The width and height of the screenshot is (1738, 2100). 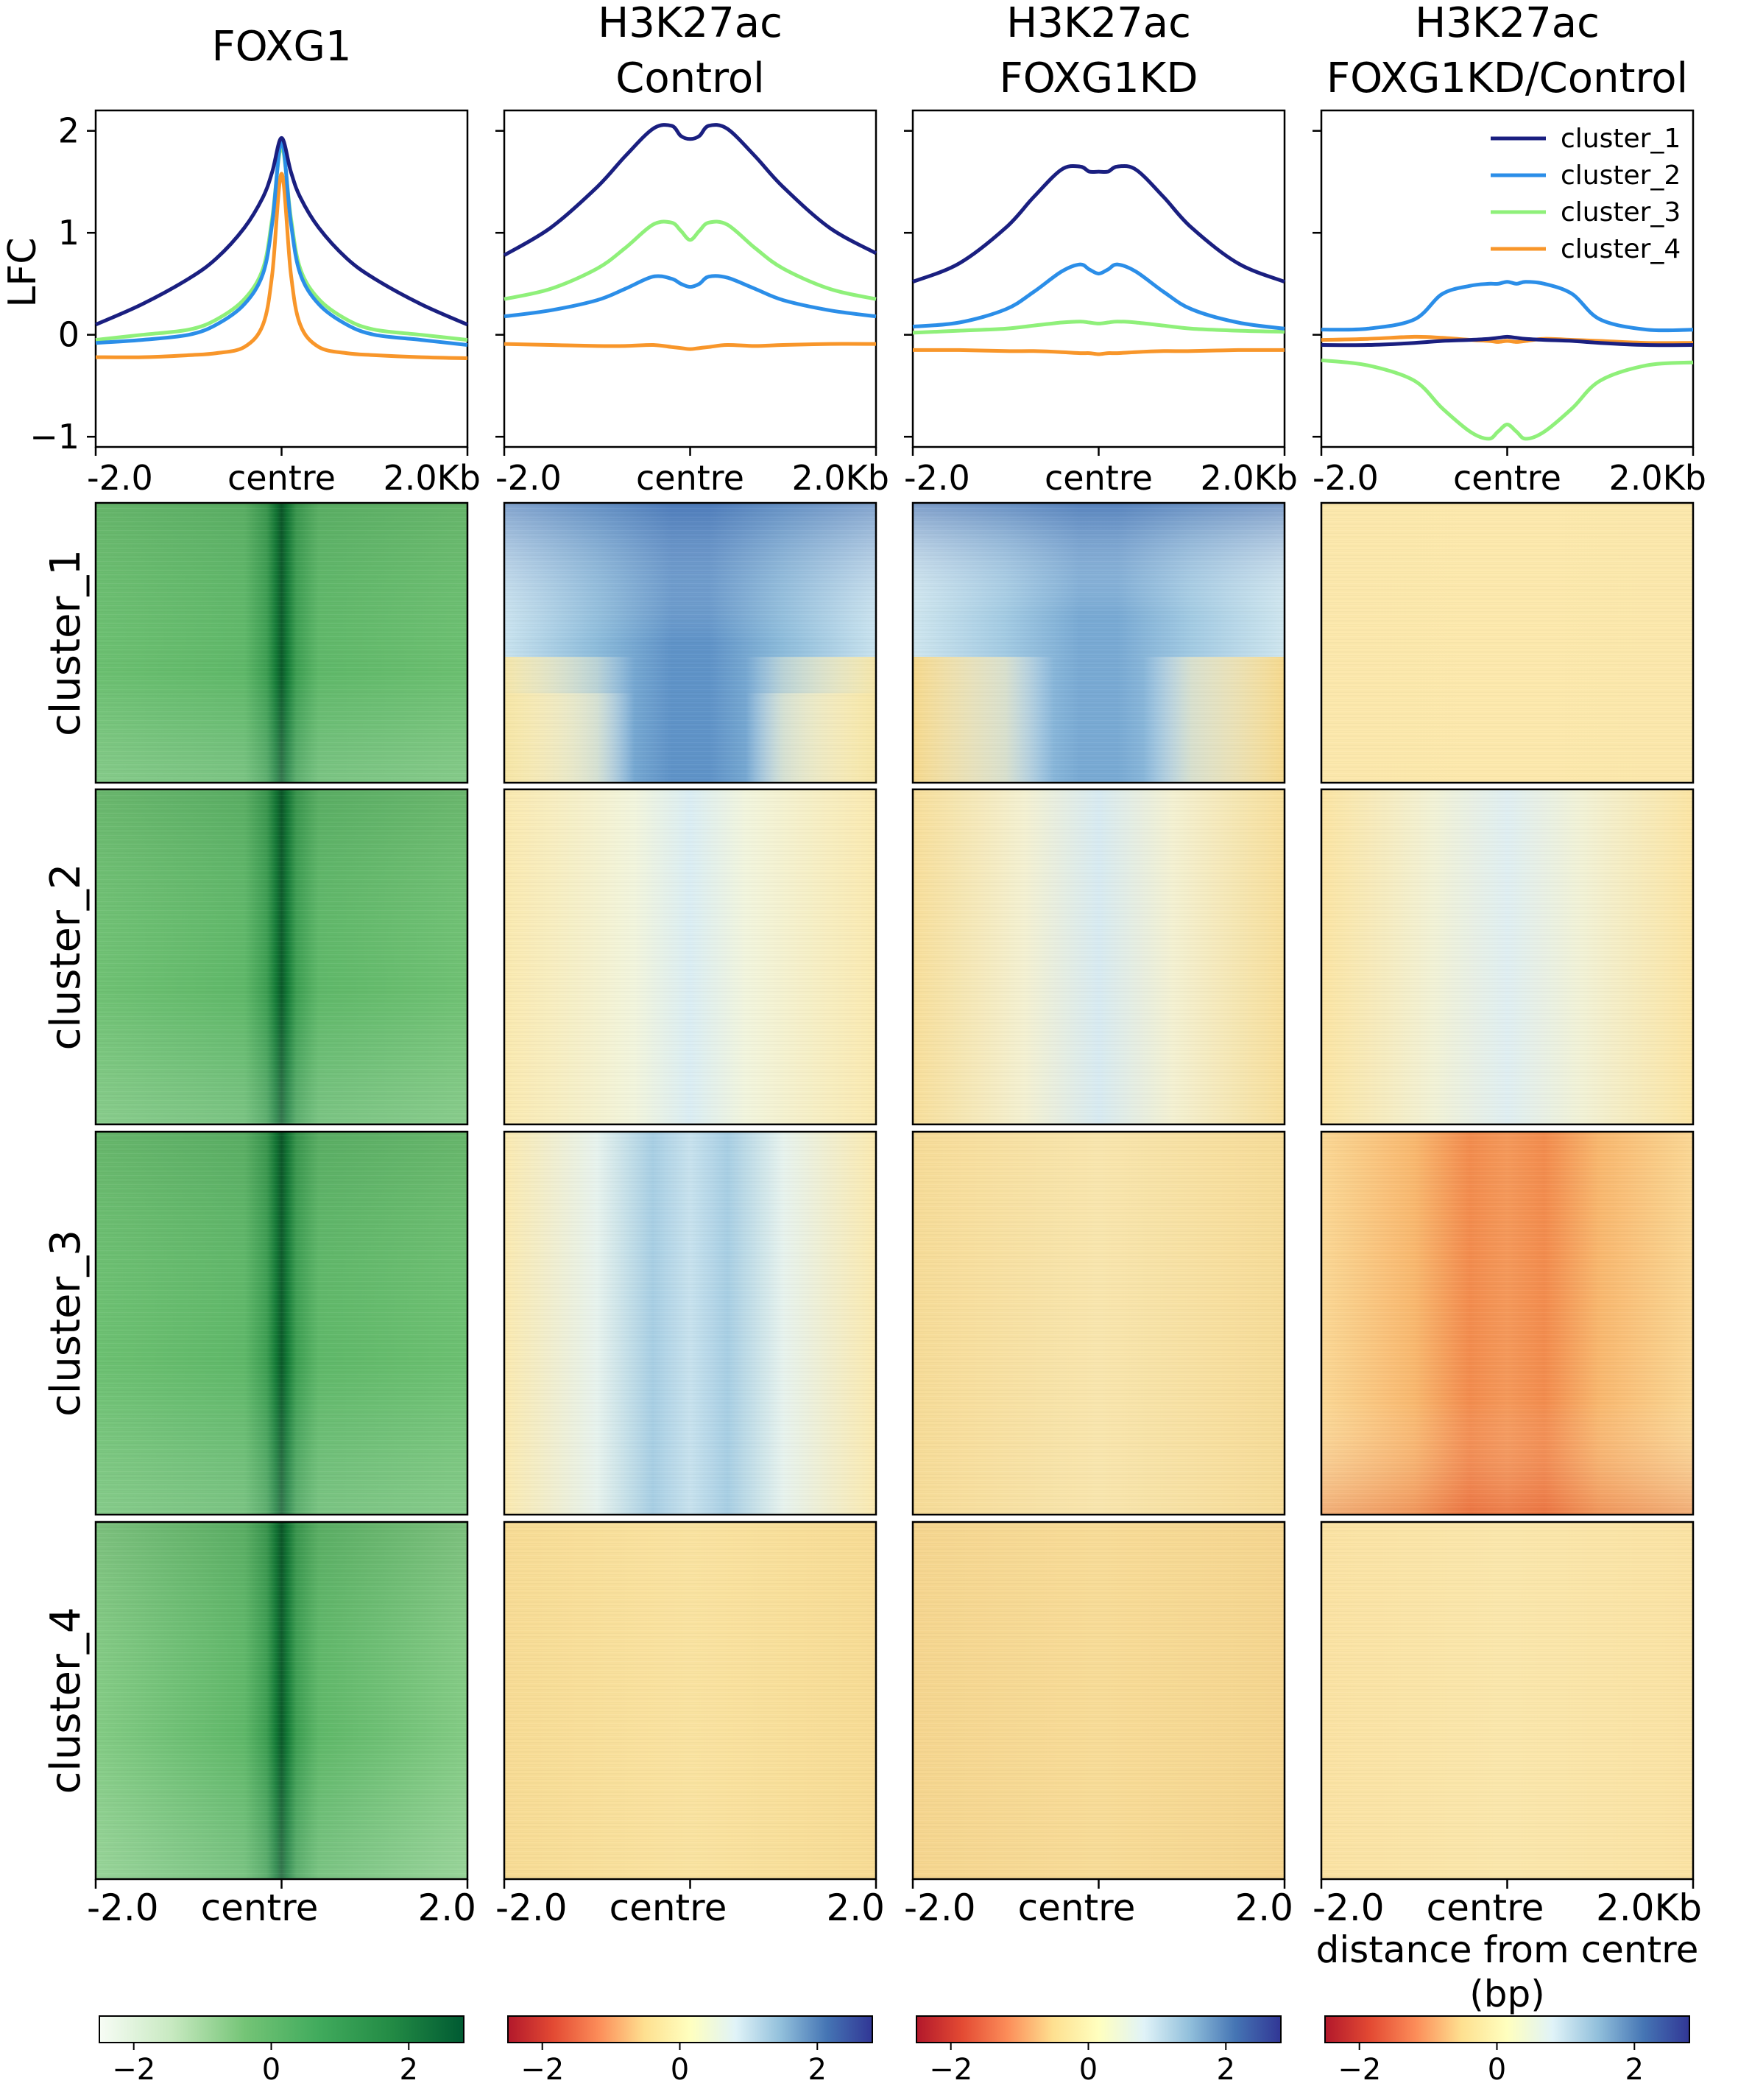 I want to click on legend-label: cluster_2, so click(x=1621, y=176).